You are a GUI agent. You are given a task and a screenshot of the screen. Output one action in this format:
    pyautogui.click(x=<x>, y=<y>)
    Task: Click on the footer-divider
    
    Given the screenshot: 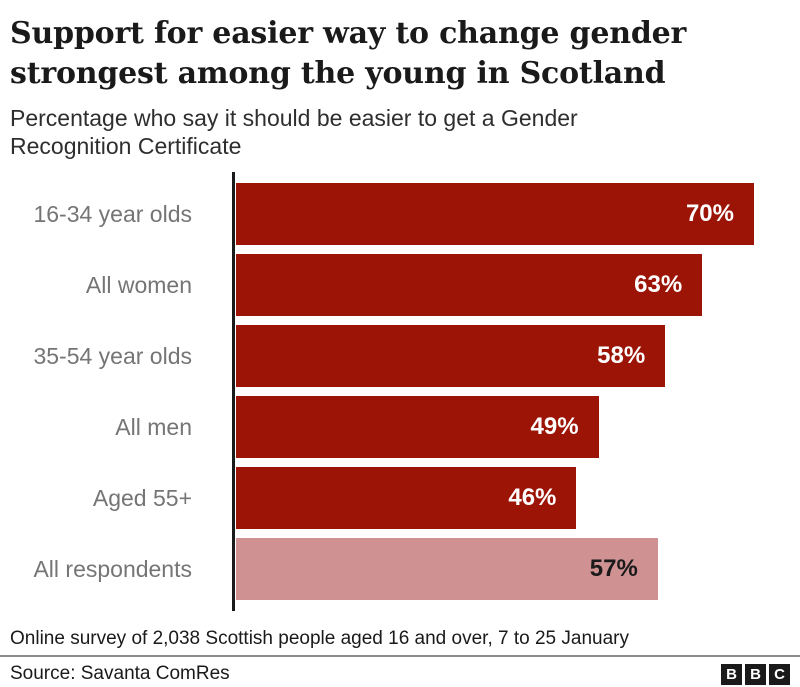 What is the action you would take?
    pyautogui.click(x=400, y=656)
    